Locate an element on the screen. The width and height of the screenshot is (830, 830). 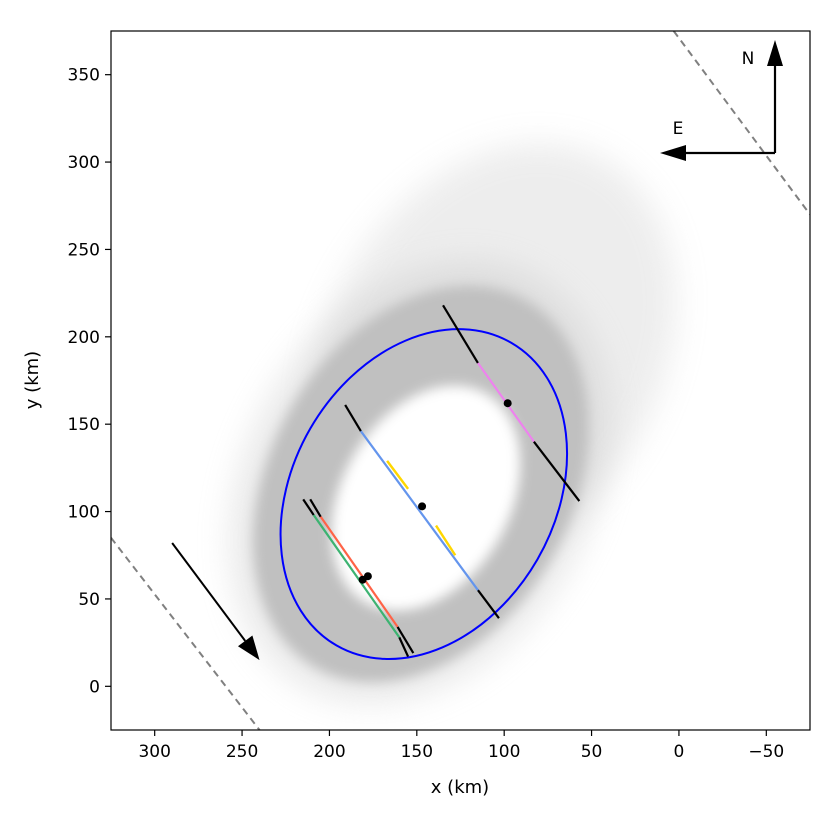
north-arrow-icon is located at coordinates (775, 53).